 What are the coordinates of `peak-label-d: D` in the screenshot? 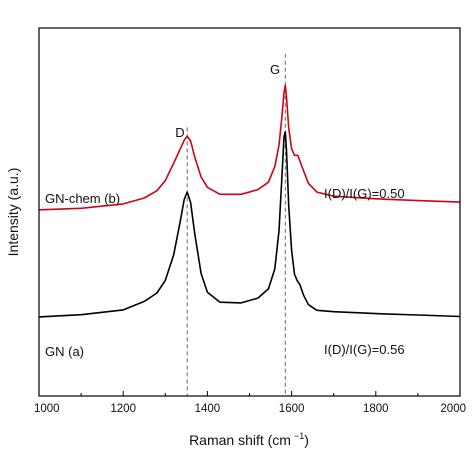 It's located at (179, 132).